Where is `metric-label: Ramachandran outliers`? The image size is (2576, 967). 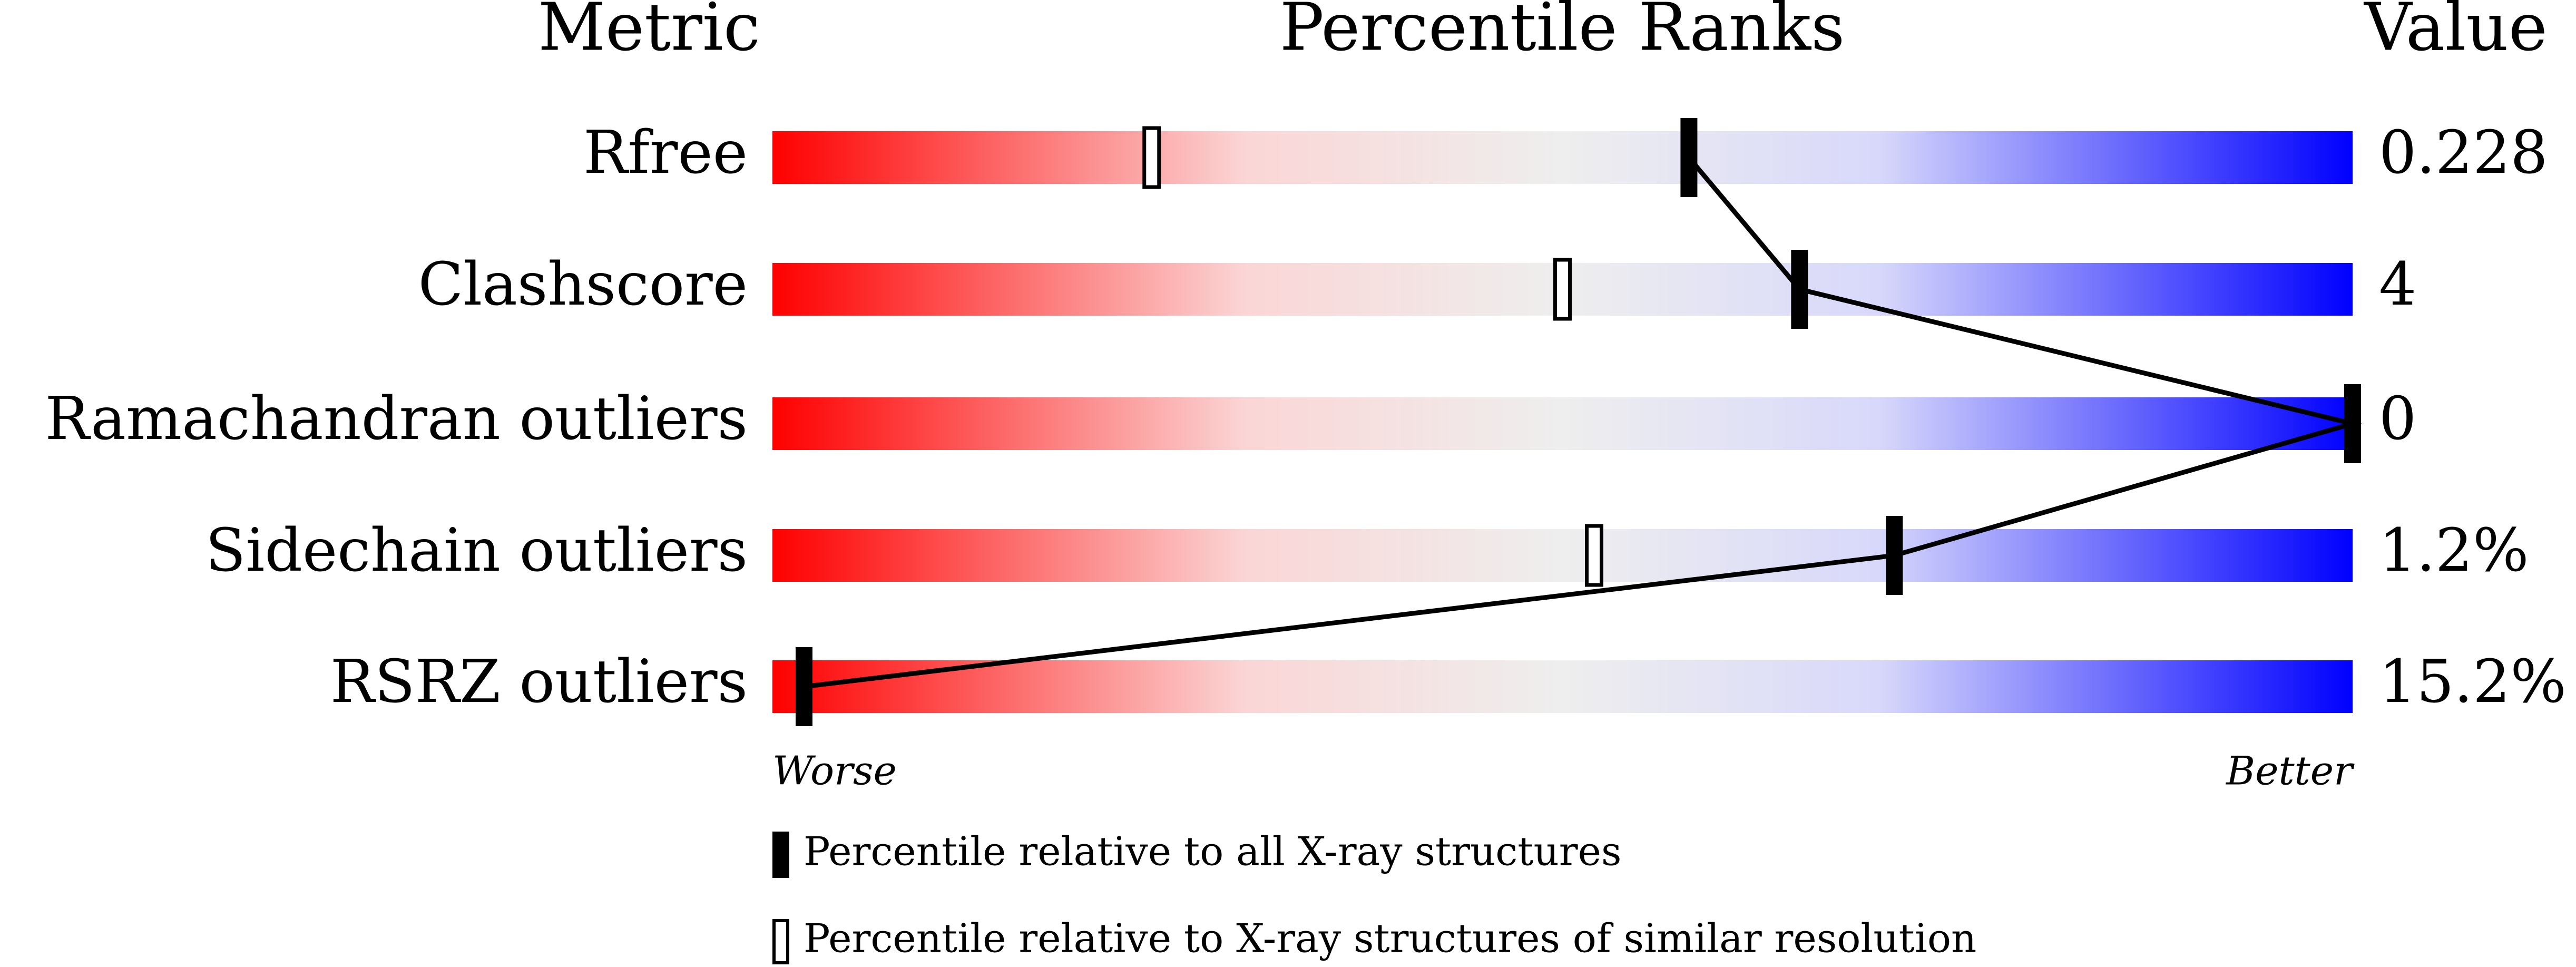 metric-label: Ramachandran outliers is located at coordinates (396, 419).